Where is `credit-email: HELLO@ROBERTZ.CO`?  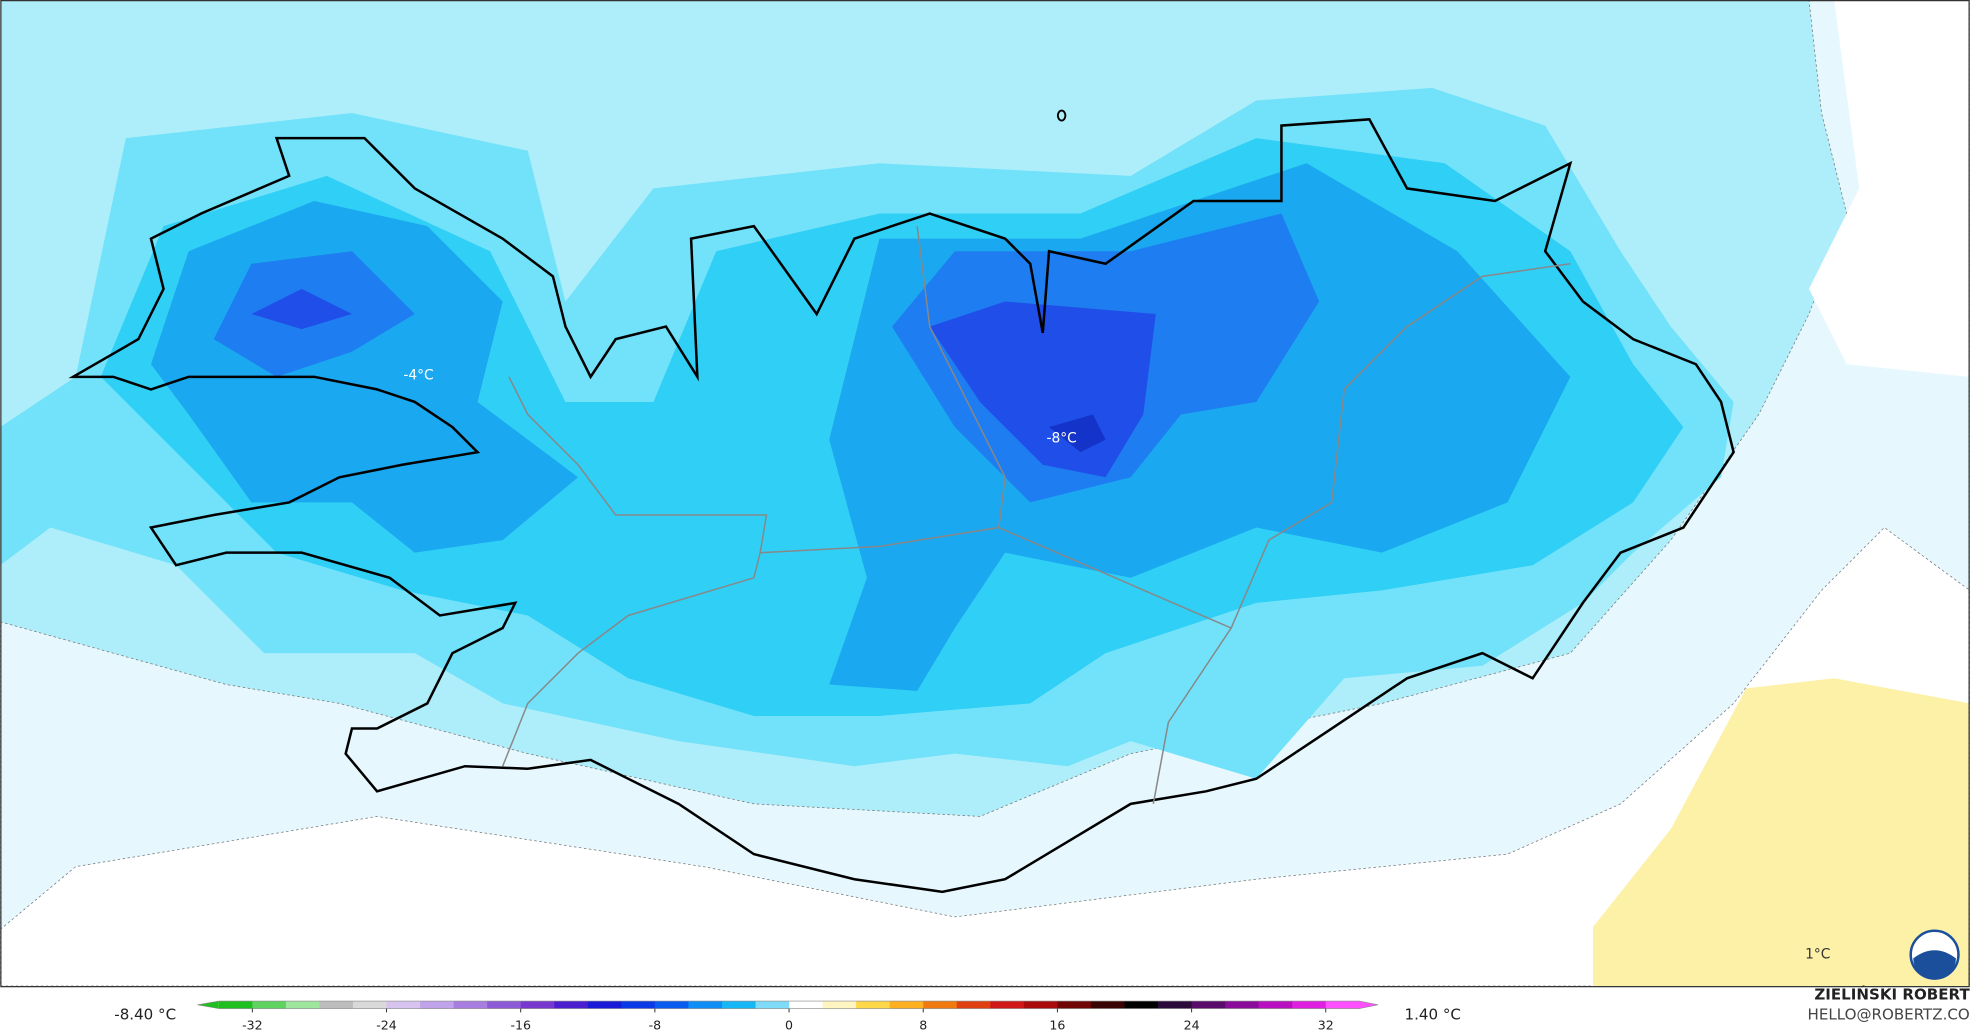 credit-email: HELLO@ROBERTZ.CO is located at coordinates (1889, 1014).